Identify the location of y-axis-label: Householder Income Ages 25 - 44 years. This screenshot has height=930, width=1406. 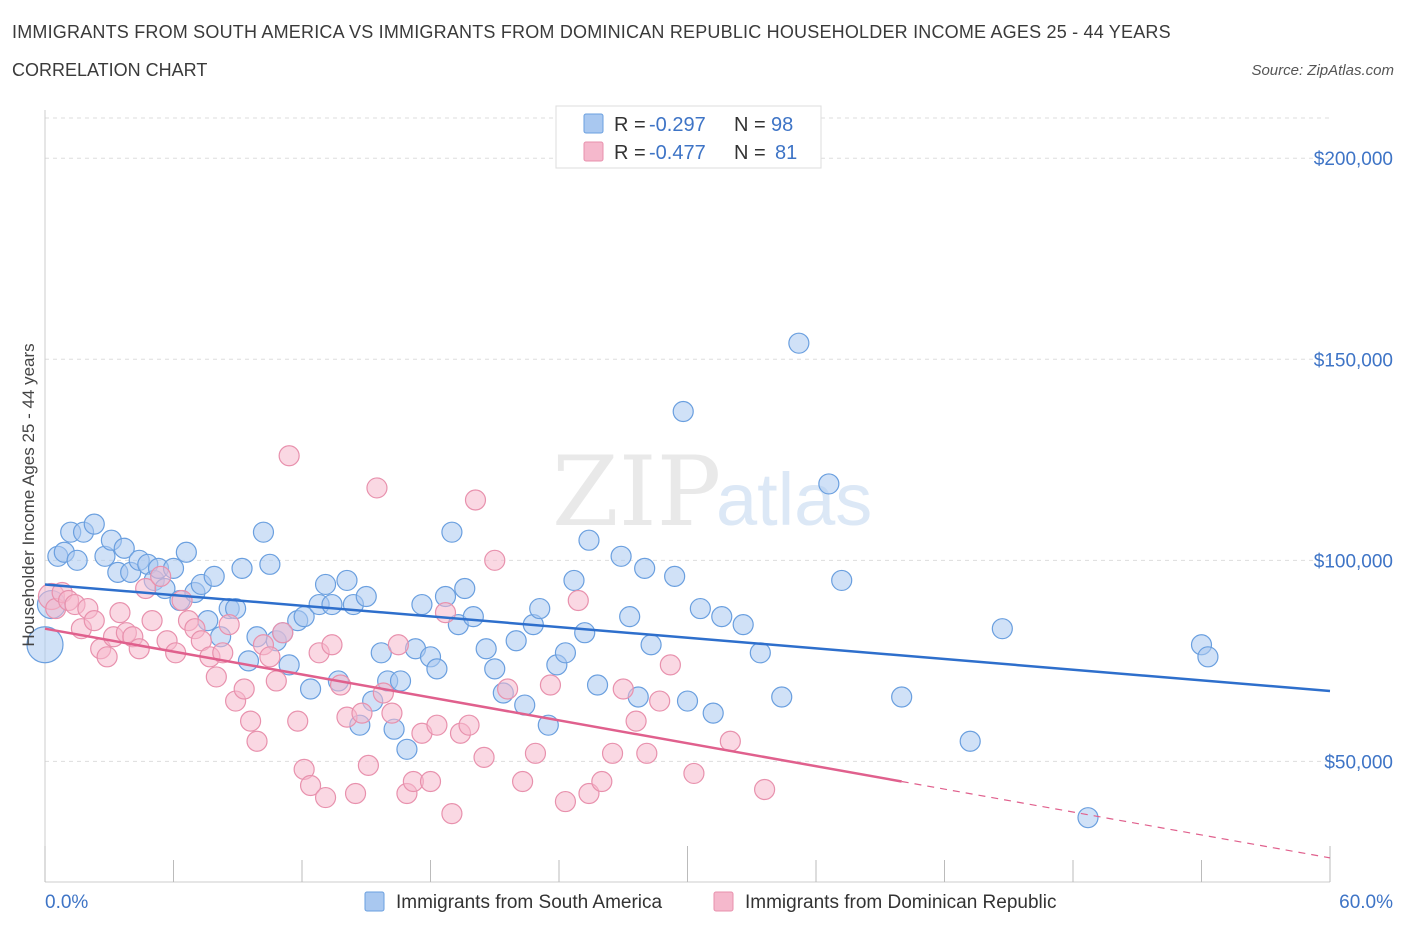
(28, 494).